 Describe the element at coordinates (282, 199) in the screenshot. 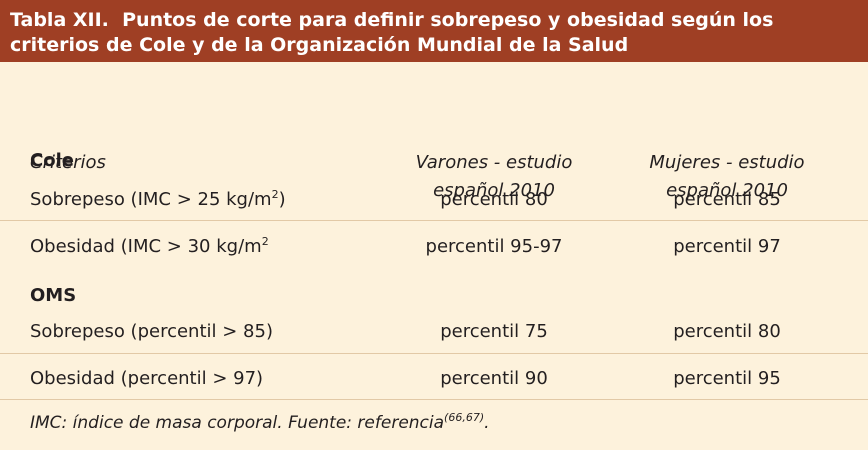

I see `criterion-suffix: )` at that location.